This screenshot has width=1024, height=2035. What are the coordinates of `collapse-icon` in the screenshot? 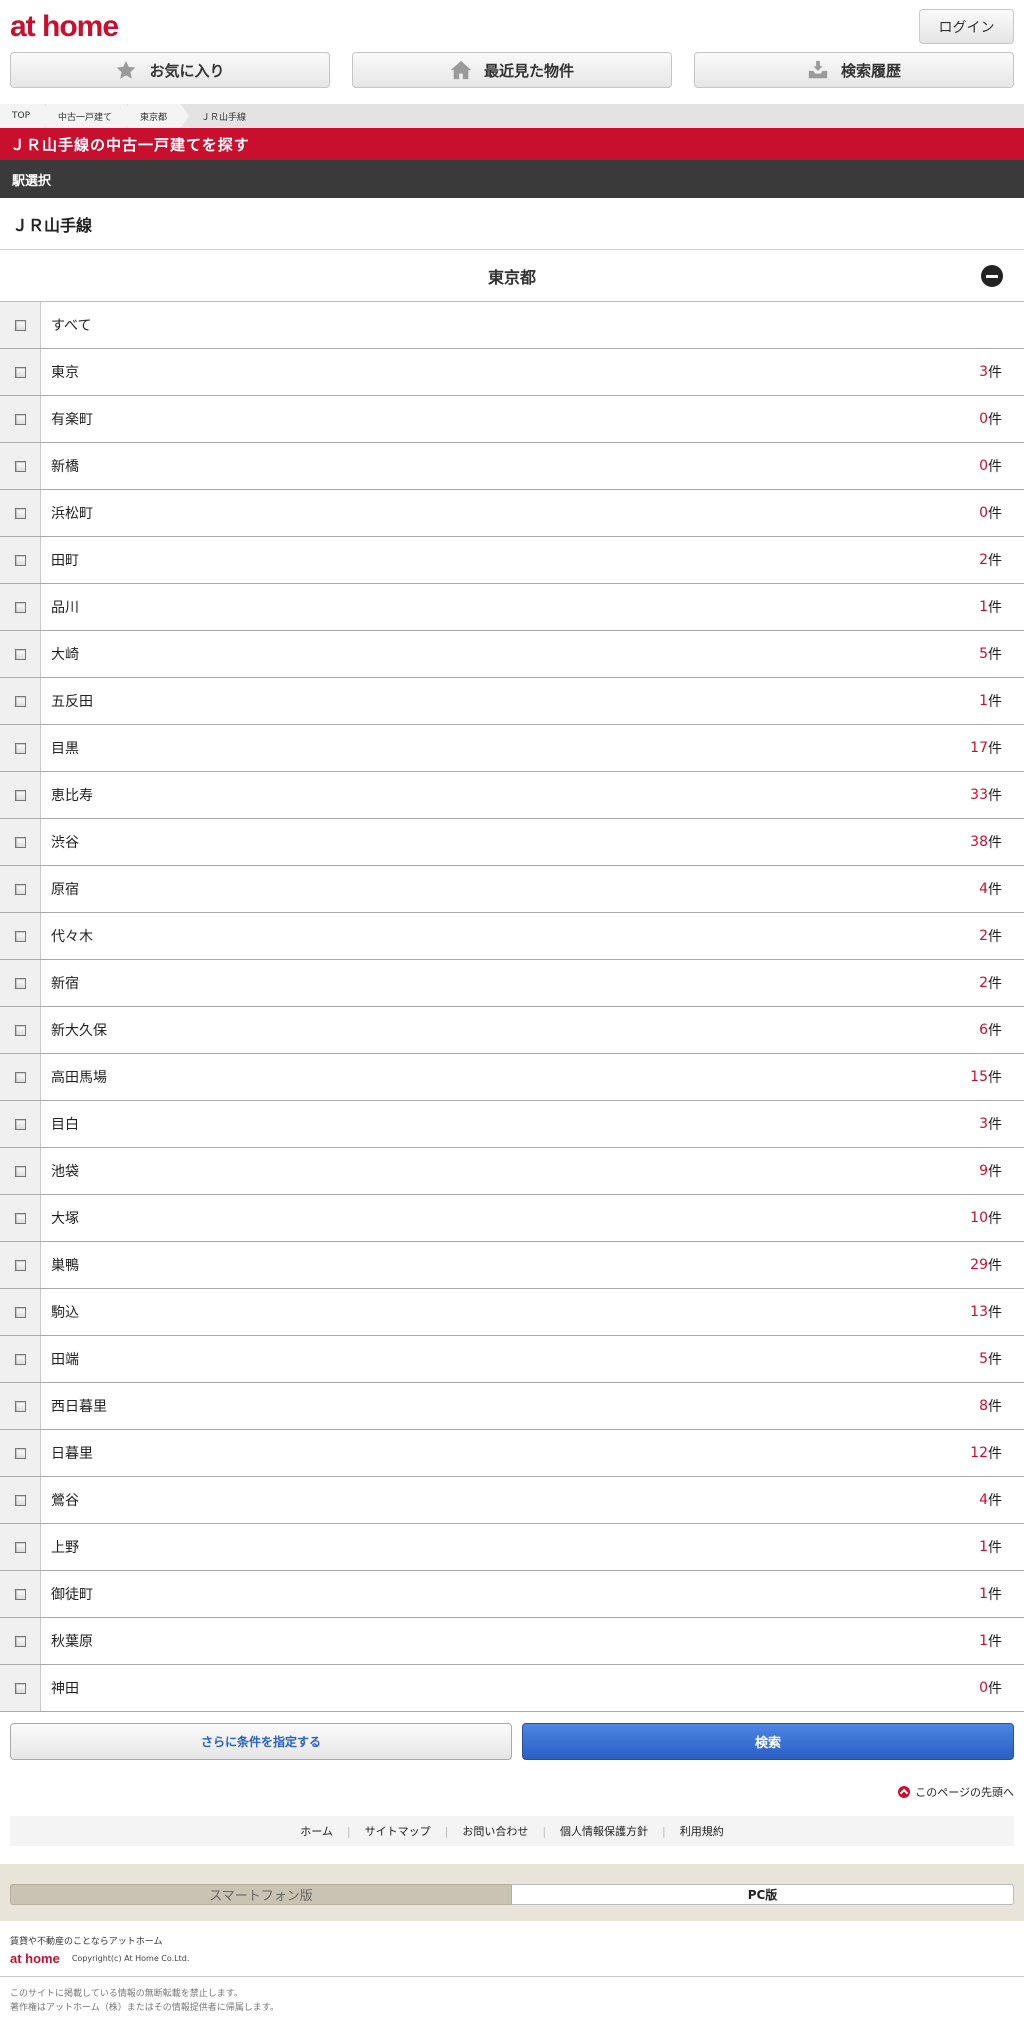 It's located at (992, 276).